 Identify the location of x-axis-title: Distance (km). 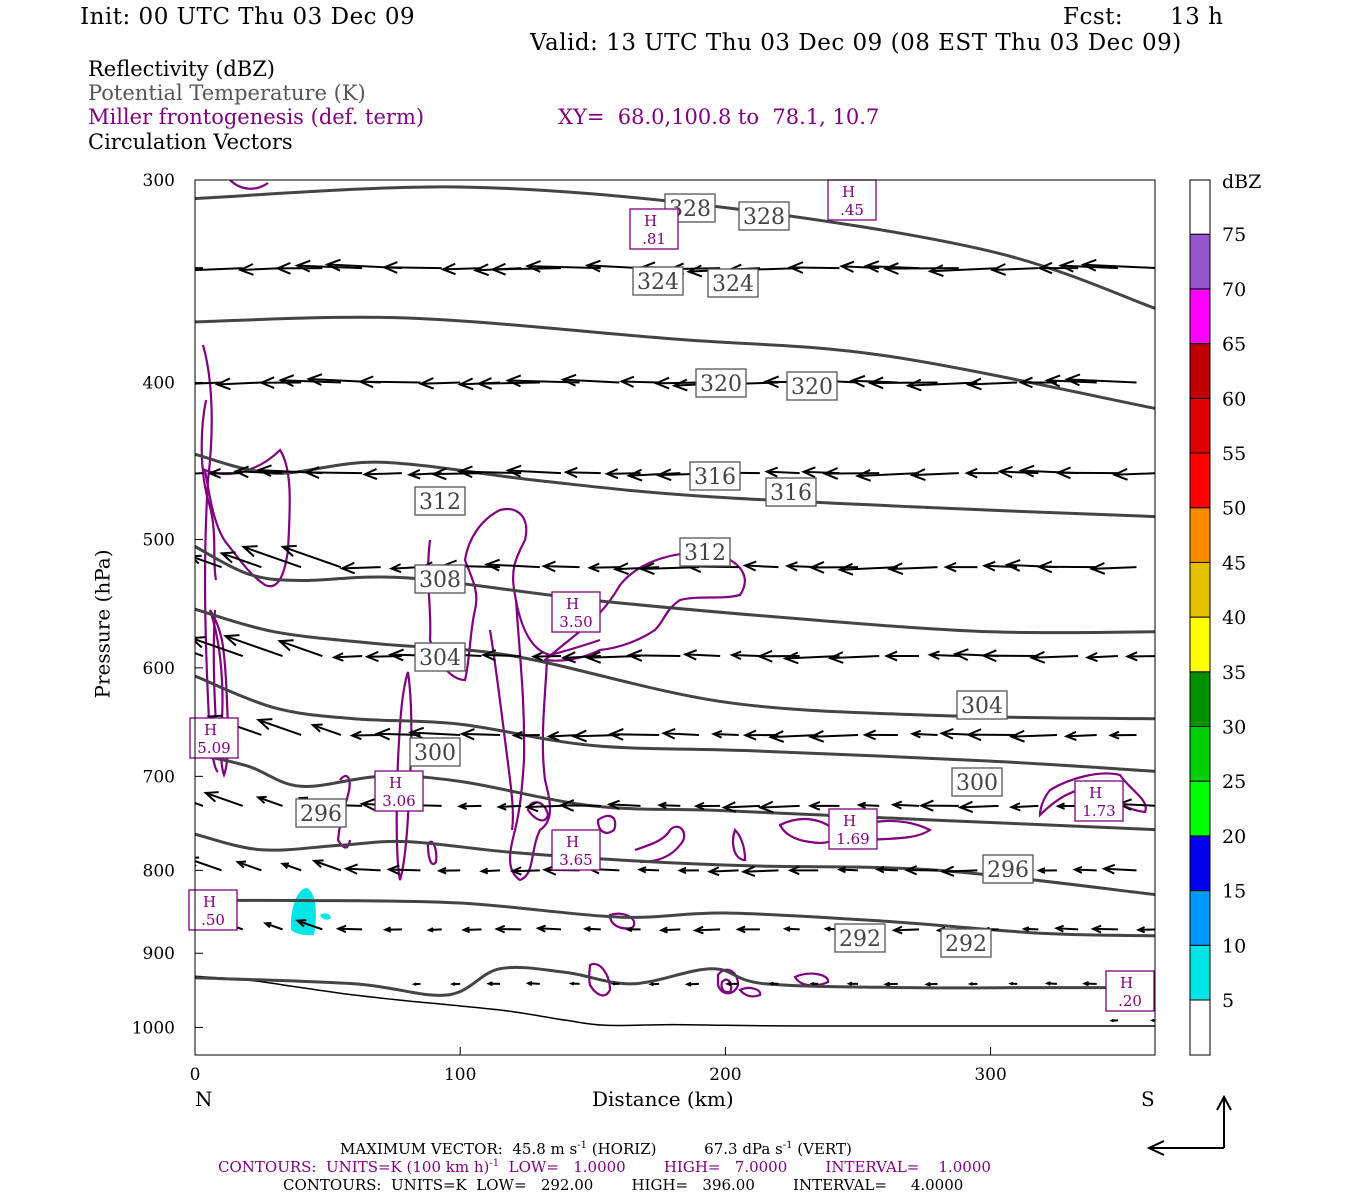
(663, 1099).